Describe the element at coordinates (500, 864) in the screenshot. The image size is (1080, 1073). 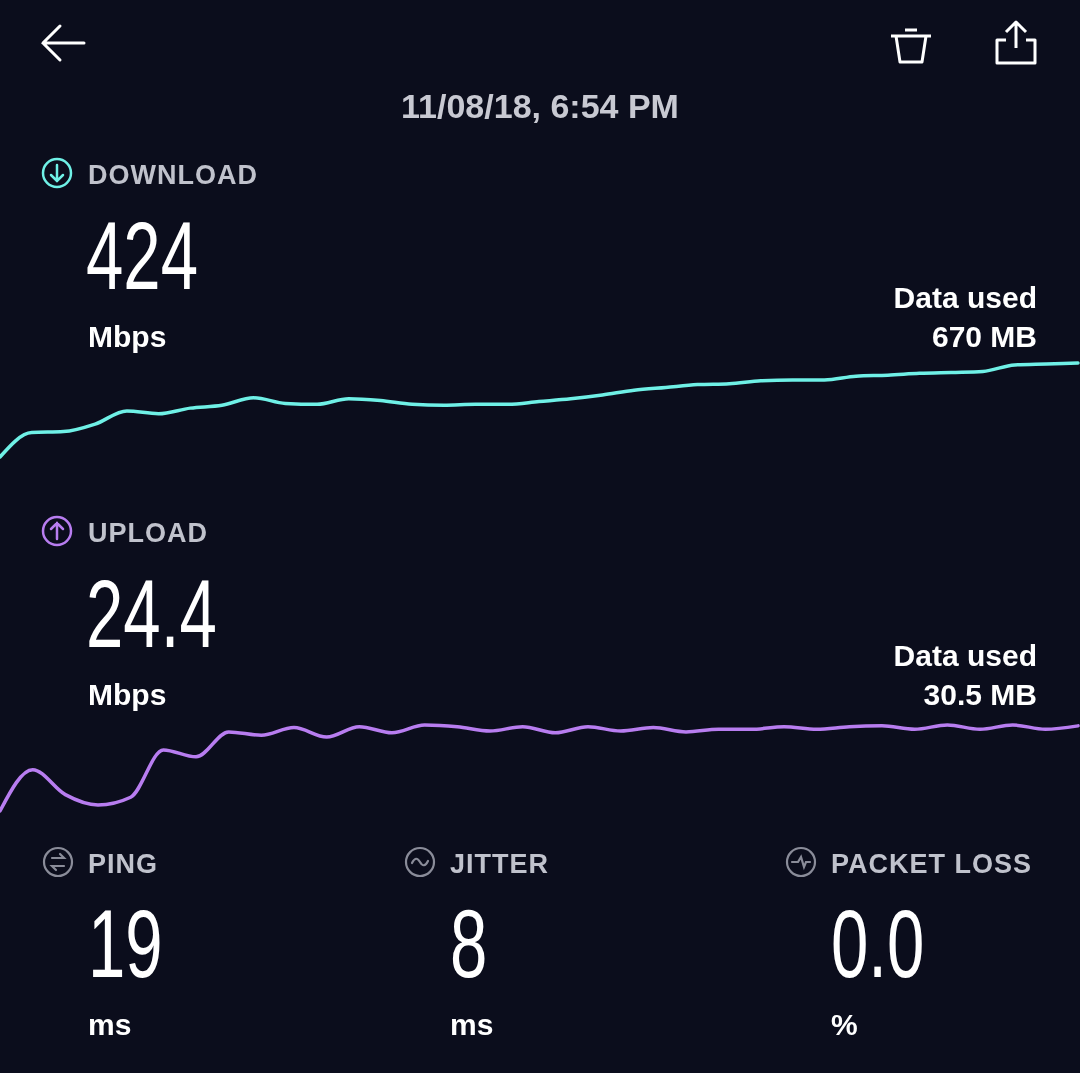
I see `text: JITTER` at that location.